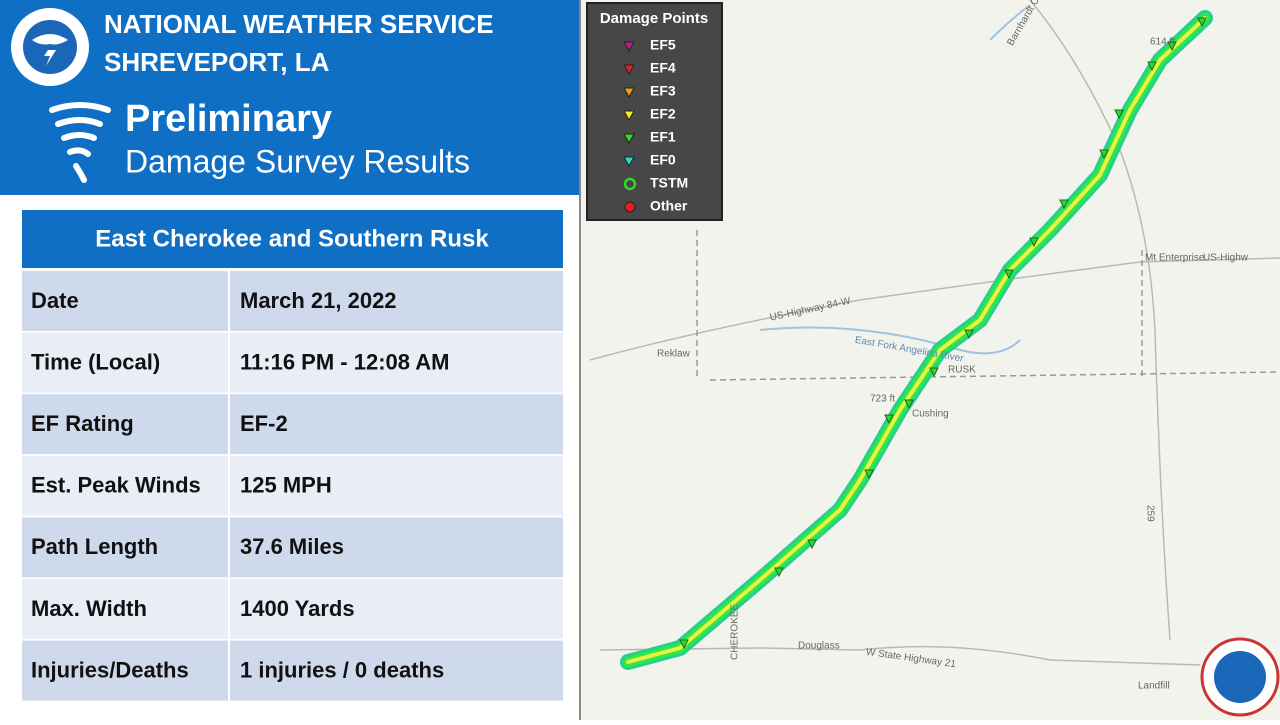 The image size is (1280, 725). Describe the element at coordinates (663, 45) in the screenshot. I see `legend-label: EF5` at that location.